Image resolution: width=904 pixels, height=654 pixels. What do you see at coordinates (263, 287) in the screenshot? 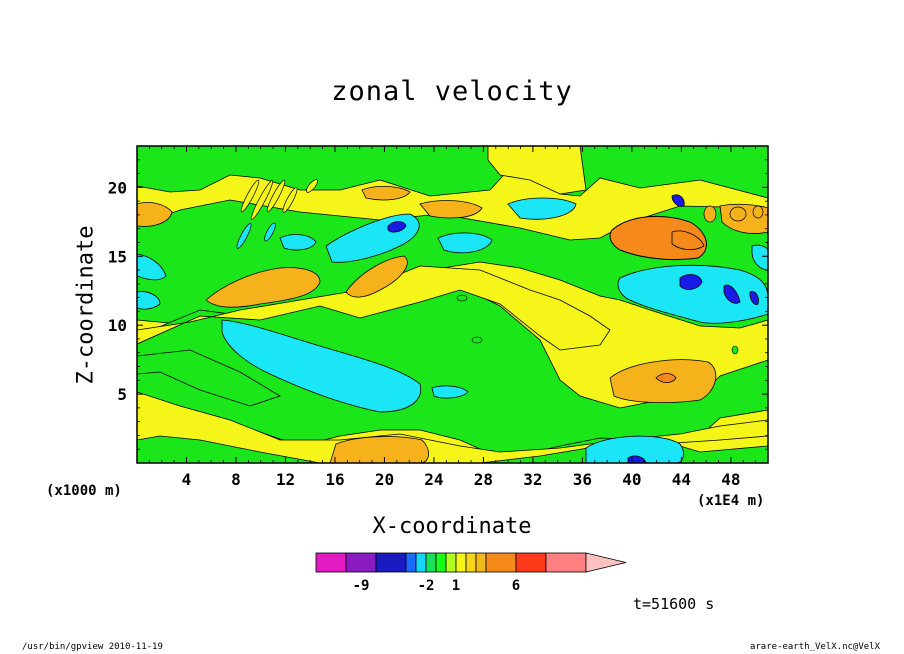
I see `contour-orange-mid-left` at bounding box center [263, 287].